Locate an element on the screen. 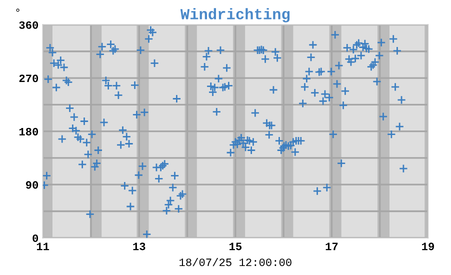 This screenshot has width=451, height=275. x-tick-label: 11 is located at coordinates (43, 246).